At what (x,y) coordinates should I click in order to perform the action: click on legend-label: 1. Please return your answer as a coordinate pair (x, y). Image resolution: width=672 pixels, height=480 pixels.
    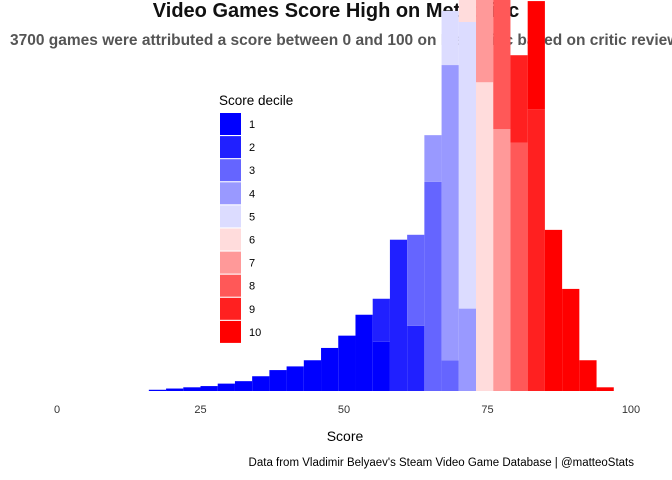
    Looking at the image, I should click on (252, 125).